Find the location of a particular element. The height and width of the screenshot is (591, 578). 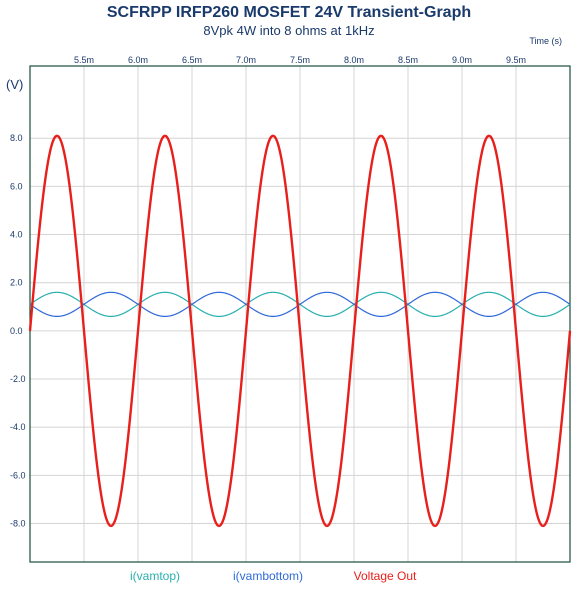

x-tick-label: 9.0m is located at coordinates (462, 60).